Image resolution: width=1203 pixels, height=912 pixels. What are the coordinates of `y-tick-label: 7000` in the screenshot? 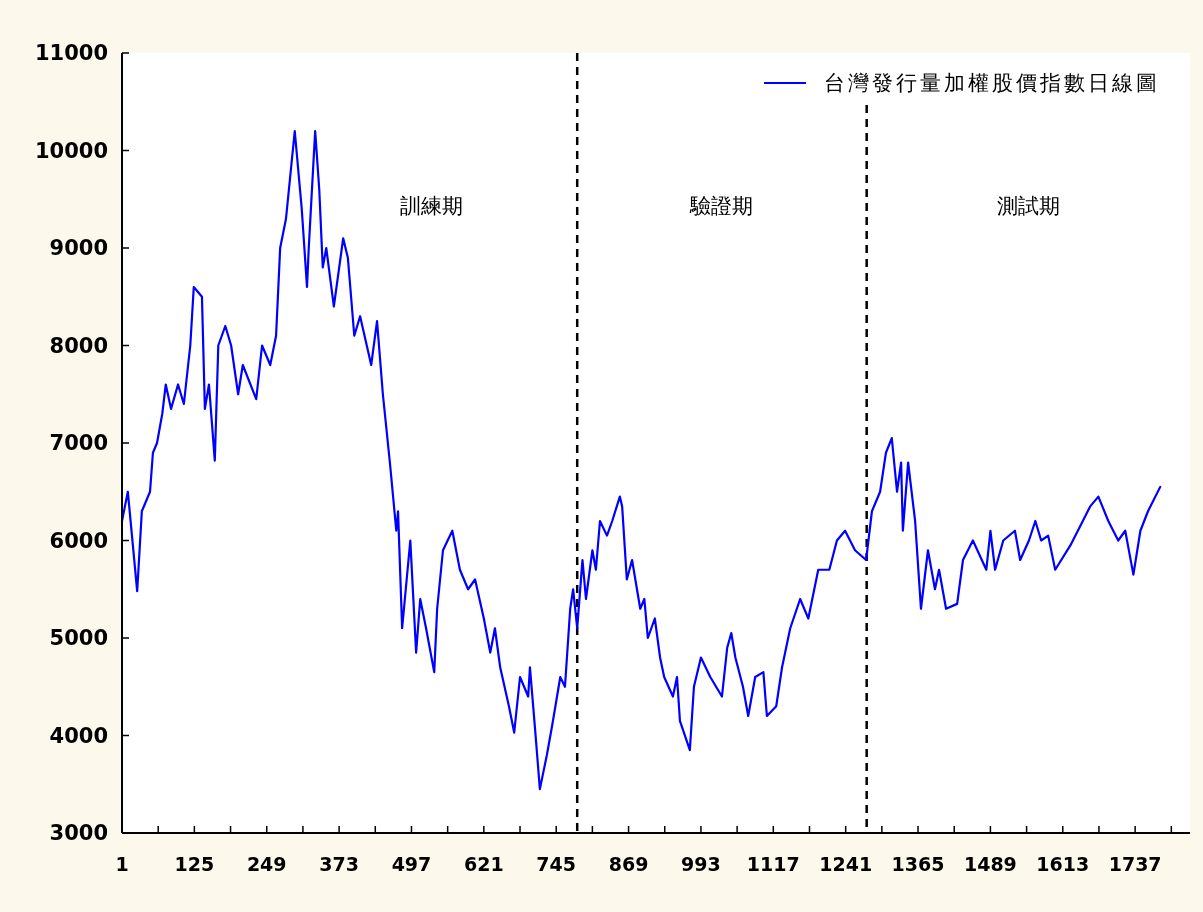 It's located at (78, 443).